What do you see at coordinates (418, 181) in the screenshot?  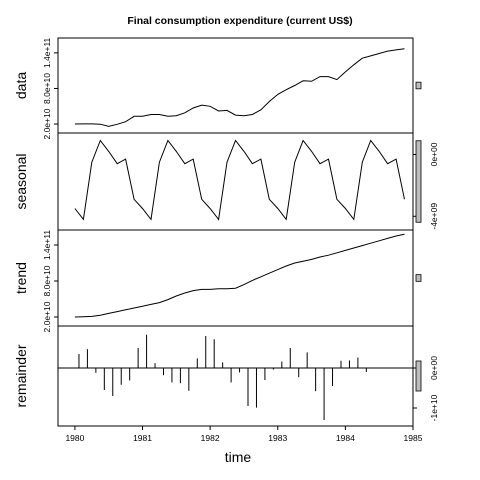 I see `seasonal-scale-bar` at bounding box center [418, 181].